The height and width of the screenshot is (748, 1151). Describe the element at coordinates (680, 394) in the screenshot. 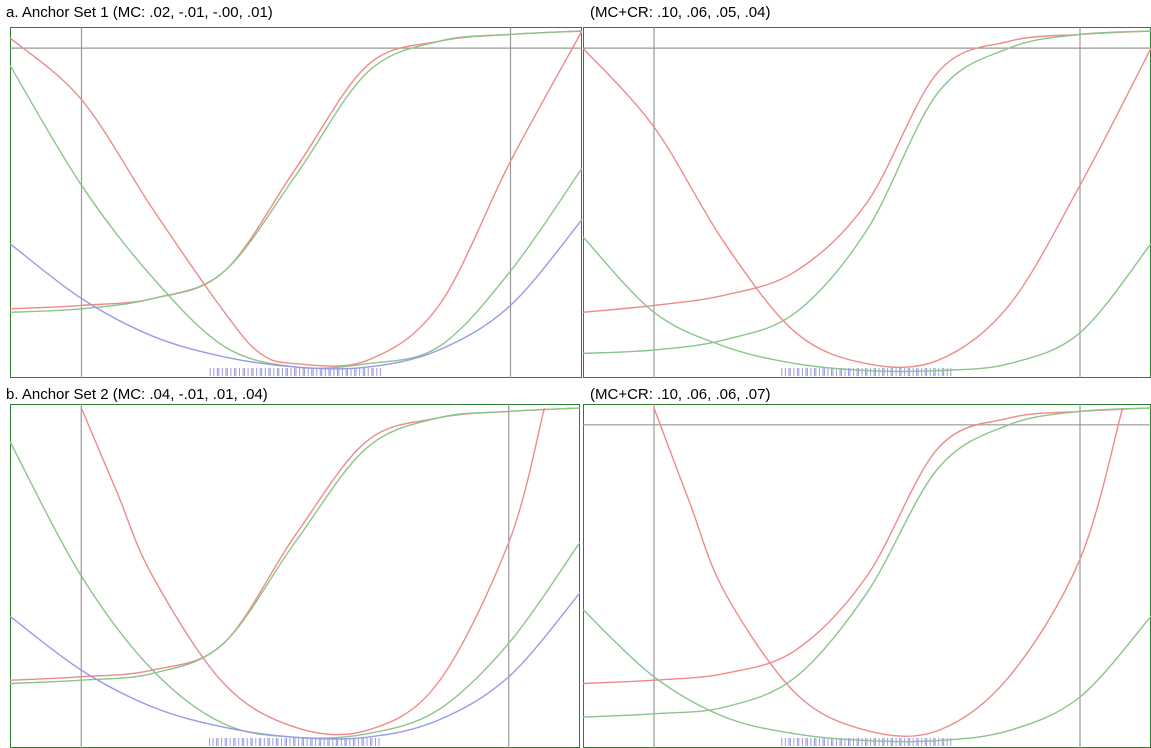

I see `caption-b-right: (MC+CR: .10, .06, .06, .07)` at that location.